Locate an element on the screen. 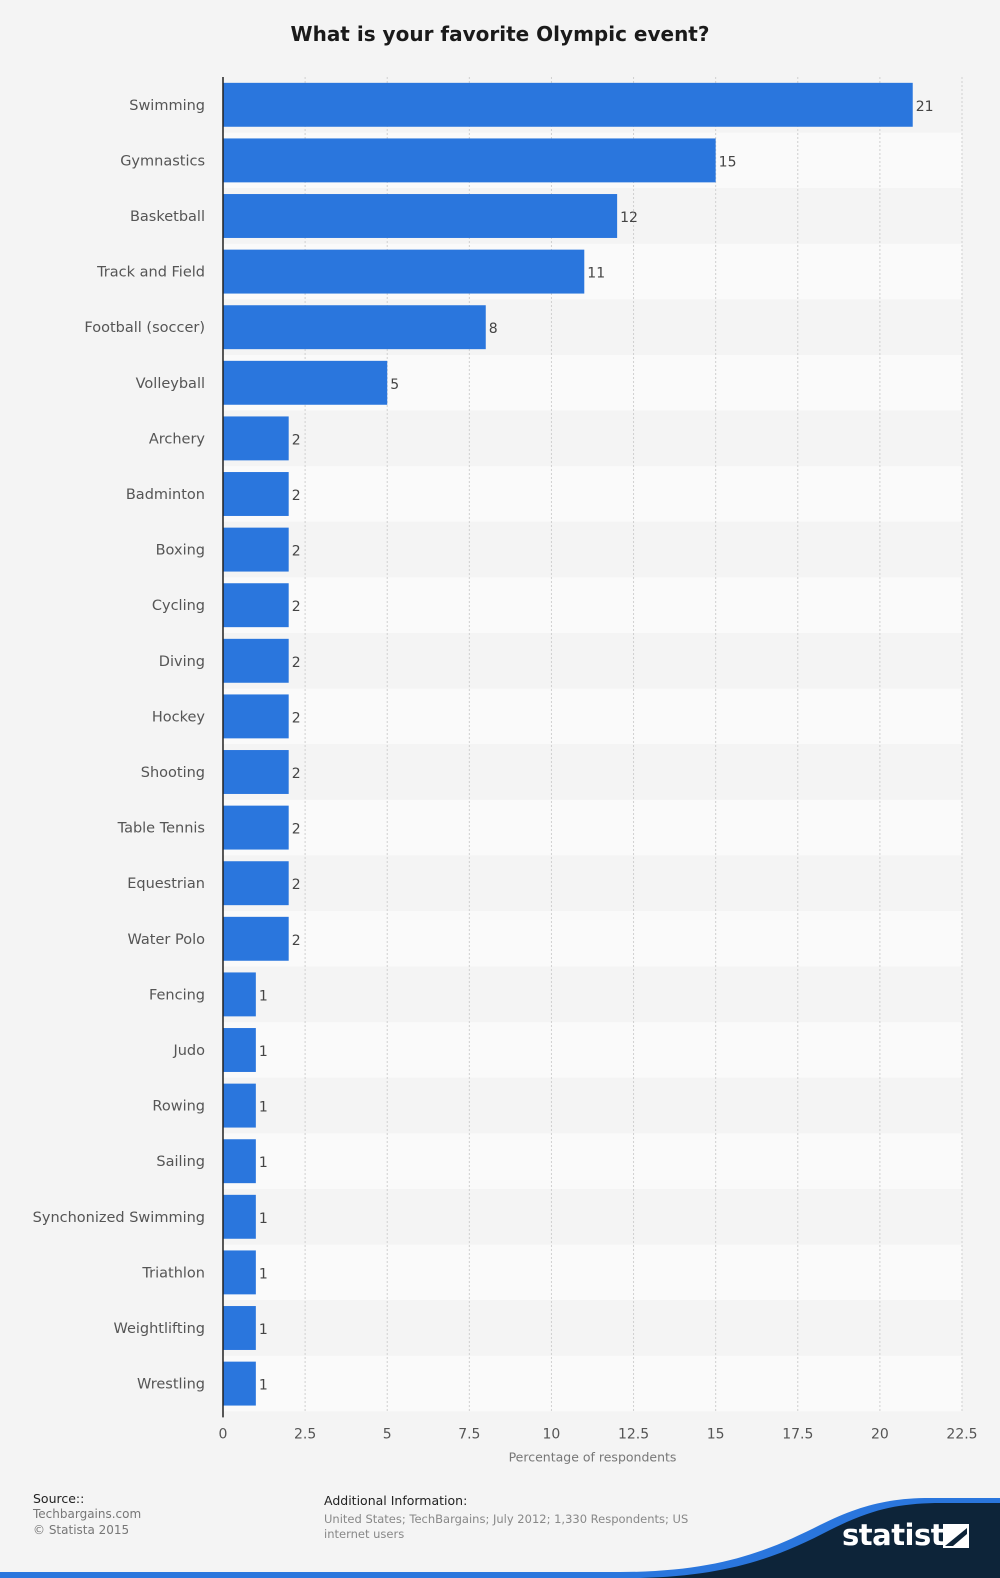 Image resolution: width=1000 pixels, height=1578 pixels. category-label: Badminton is located at coordinates (165, 495).